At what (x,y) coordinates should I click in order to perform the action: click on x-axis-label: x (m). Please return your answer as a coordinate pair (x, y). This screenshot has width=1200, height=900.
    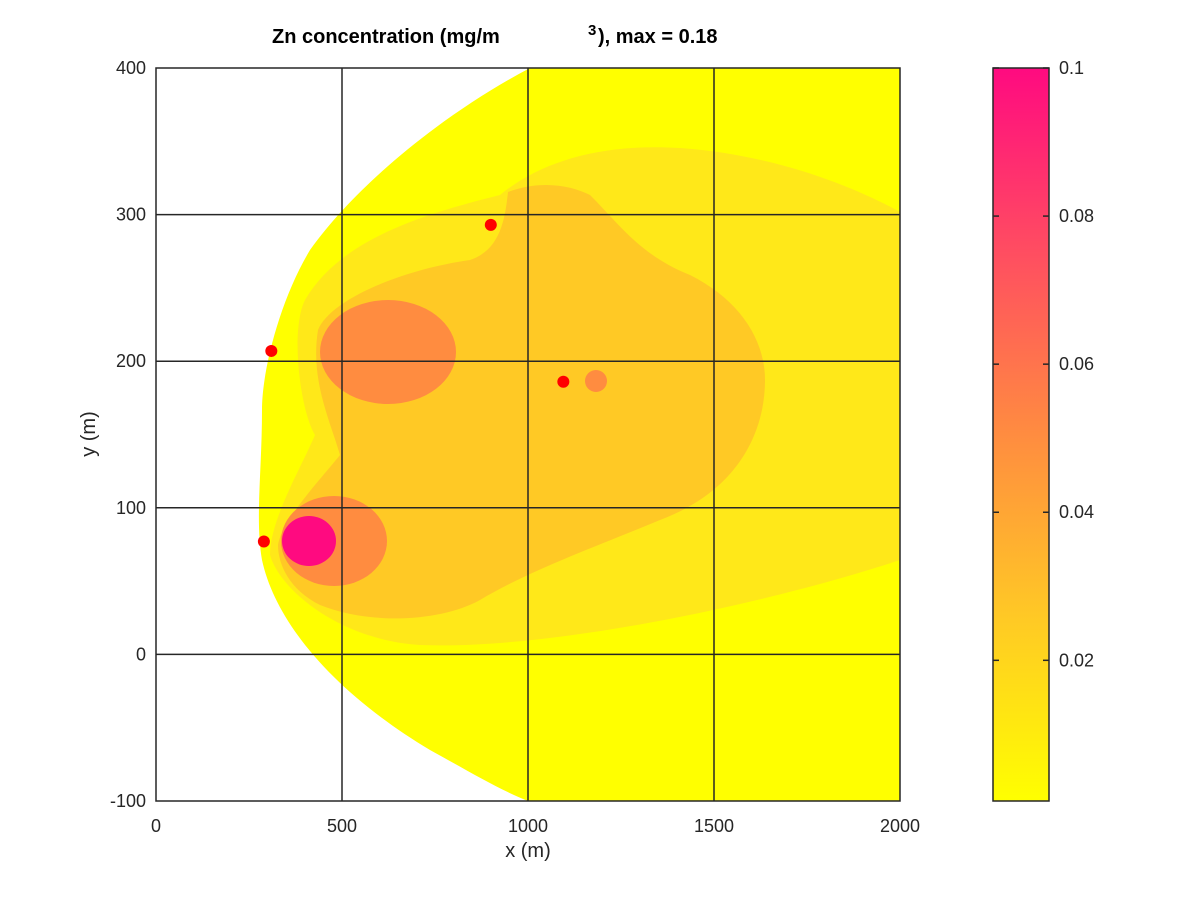
    Looking at the image, I should click on (528, 851).